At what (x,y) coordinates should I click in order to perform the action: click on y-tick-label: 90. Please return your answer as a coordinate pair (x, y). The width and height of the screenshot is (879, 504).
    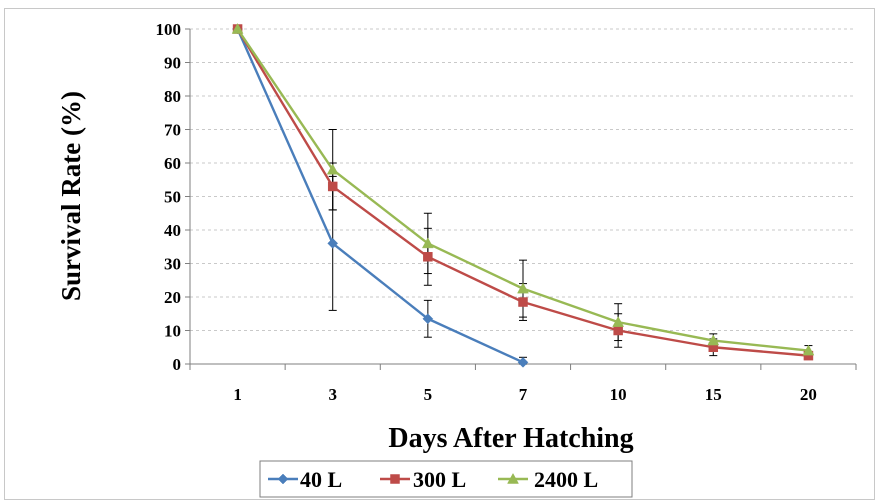
    Looking at the image, I should click on (172, 63).